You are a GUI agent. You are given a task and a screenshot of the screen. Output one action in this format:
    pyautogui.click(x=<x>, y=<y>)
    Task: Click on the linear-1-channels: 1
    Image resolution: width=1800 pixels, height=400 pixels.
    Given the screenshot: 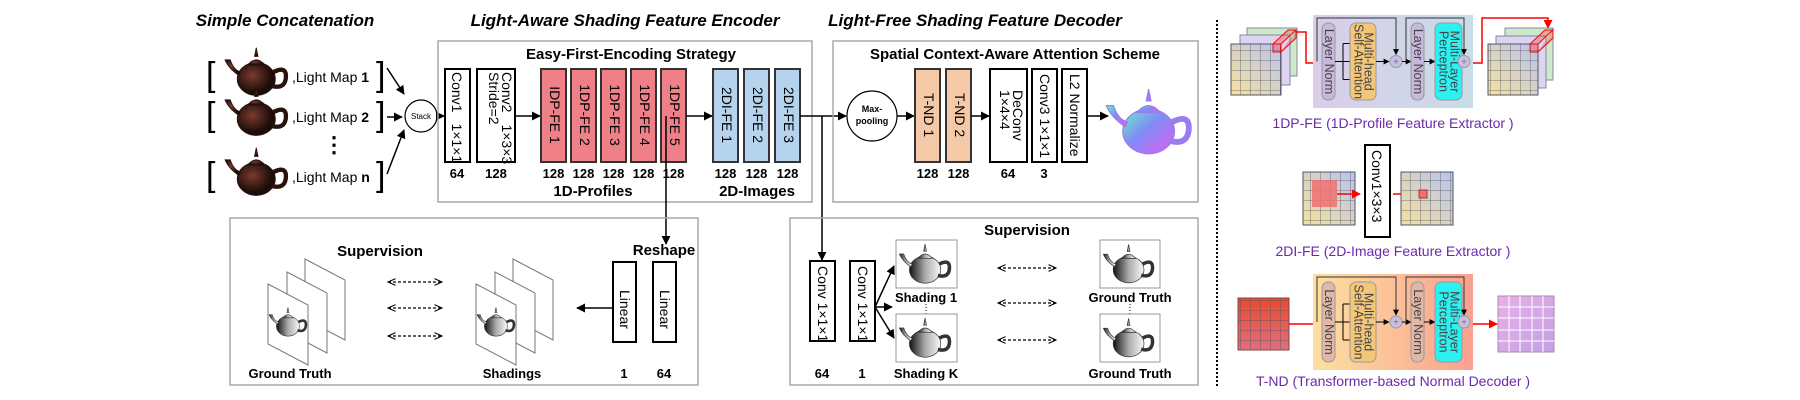 What is the action you would take?
    pyautogui.click(x=623, y=373)
    